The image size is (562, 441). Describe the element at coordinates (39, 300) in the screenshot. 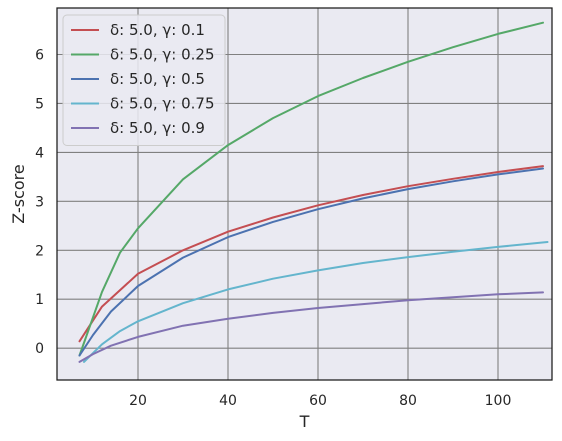

I see `y-tick-label: 1` at that location.